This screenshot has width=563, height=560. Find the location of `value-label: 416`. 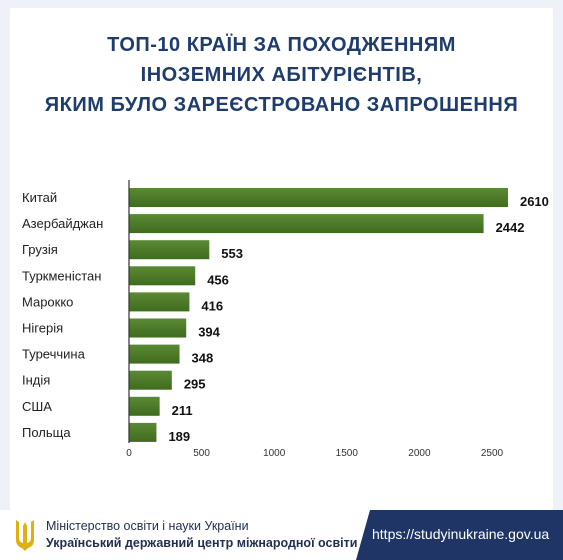

value-label: 416 is located at coordinates (212, 305).